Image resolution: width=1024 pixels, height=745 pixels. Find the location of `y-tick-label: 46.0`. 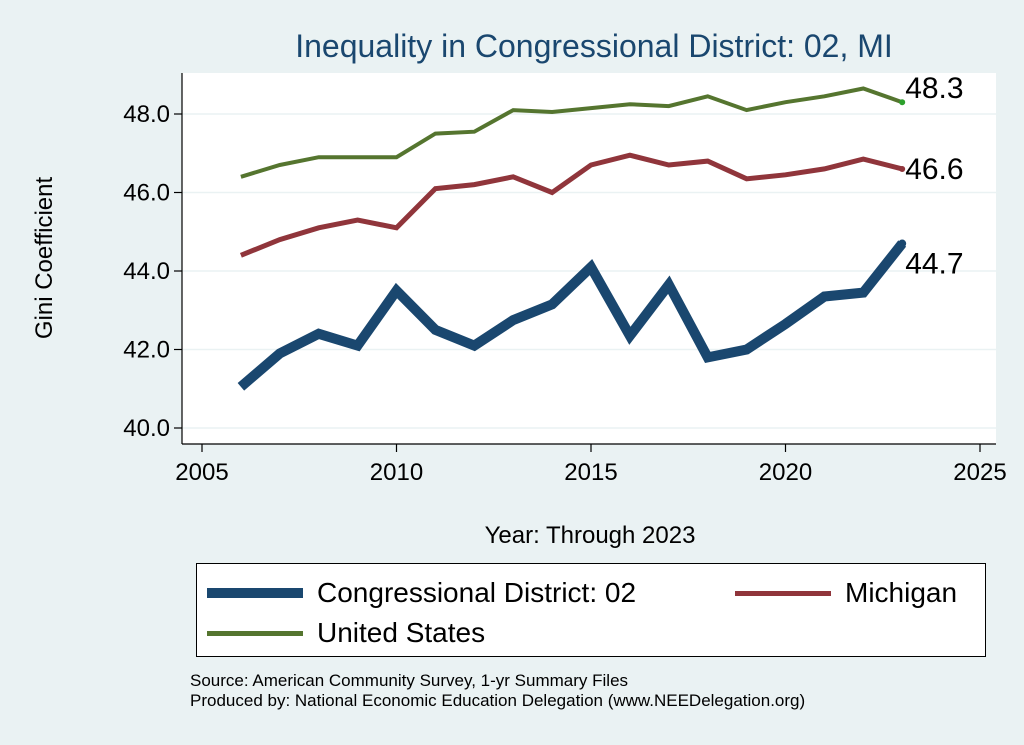

y-tick-label: 46.0 is located at coordinates (146, 193).